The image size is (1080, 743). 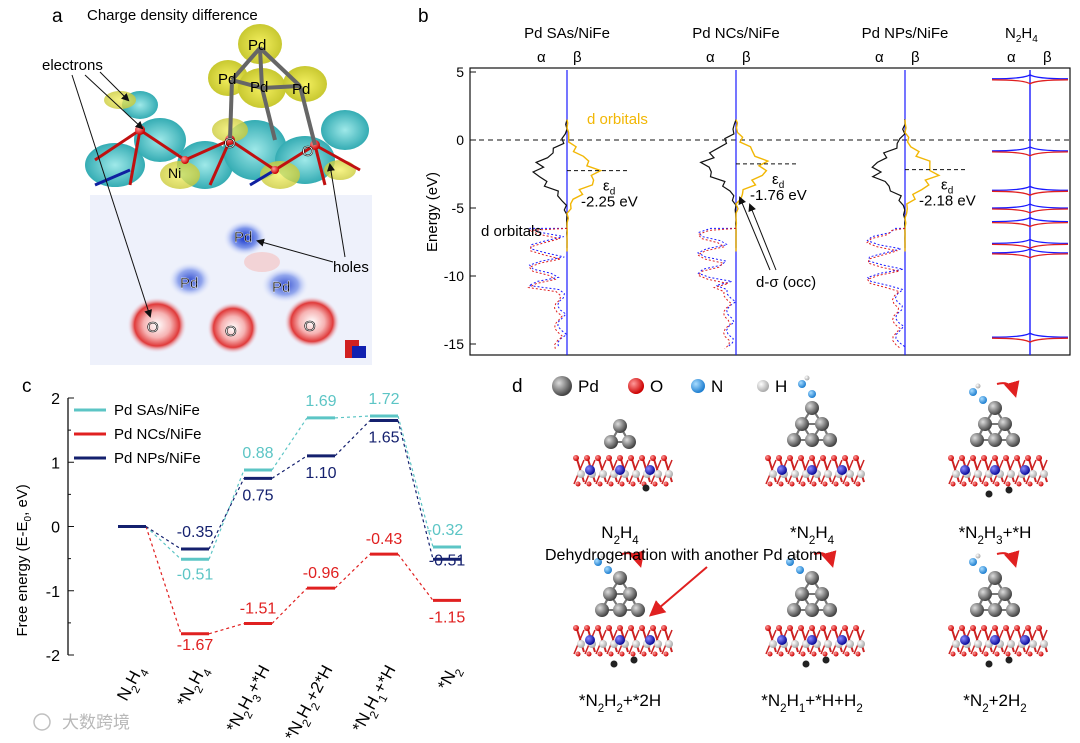 I want to click on dos-ed-symbol: εd, so click(x=947, y=187).